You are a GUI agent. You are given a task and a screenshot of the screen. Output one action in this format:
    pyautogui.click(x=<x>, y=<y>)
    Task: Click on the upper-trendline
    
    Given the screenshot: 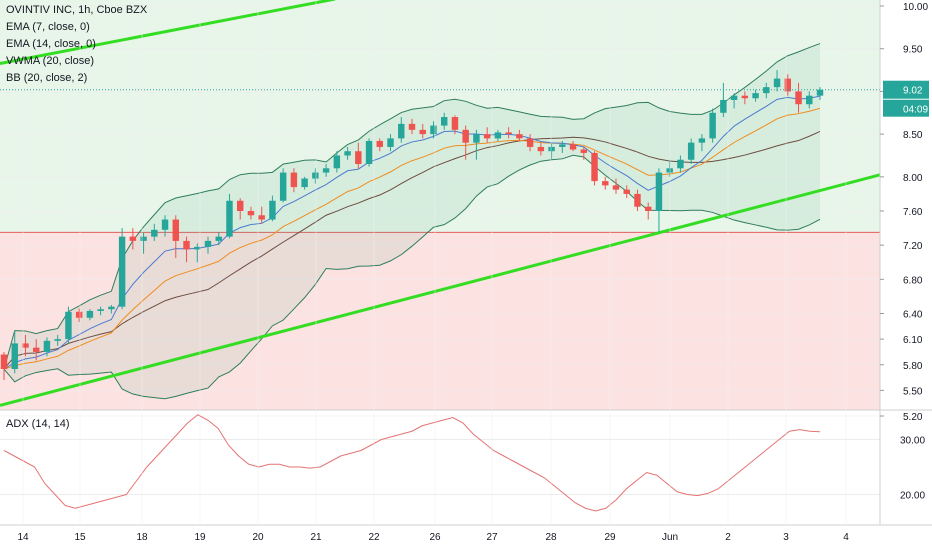 What is the action you would take?
    pyautogui.click(x=168, y=32)
    